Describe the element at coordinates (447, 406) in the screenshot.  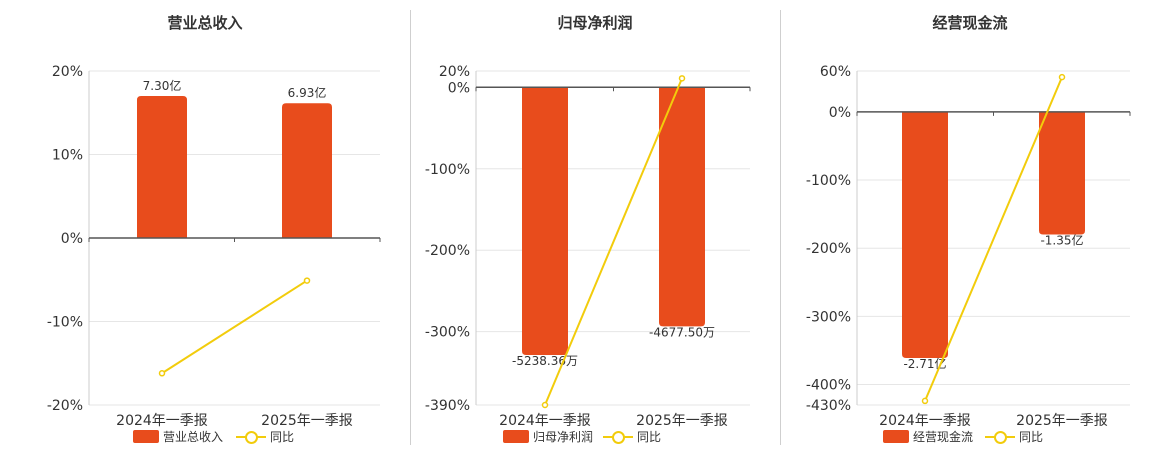
I see `y-tick-label: -390%` at that location.